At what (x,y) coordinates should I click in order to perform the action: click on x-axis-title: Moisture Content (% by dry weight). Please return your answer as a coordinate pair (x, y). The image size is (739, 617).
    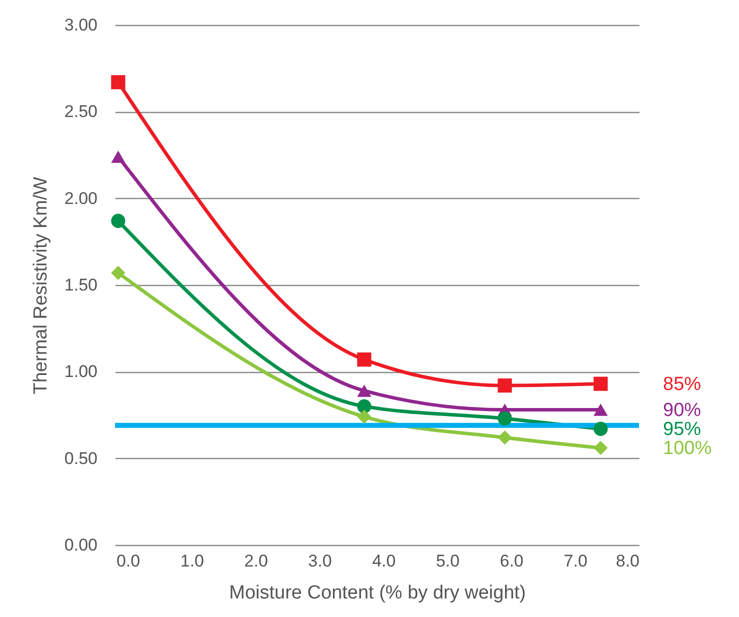
    Looking at the image, I should click on (377, 593).